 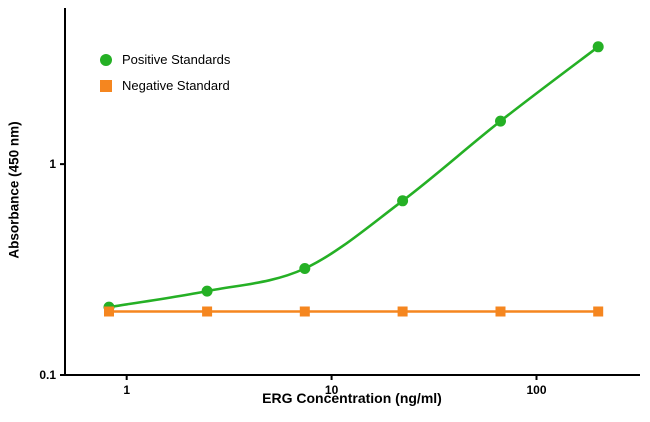 What do you see at coordinates (176, 85) in the screenshot?
I see `legend-label-negative-standard: Negative Standard` at bounding box center [176, 85].